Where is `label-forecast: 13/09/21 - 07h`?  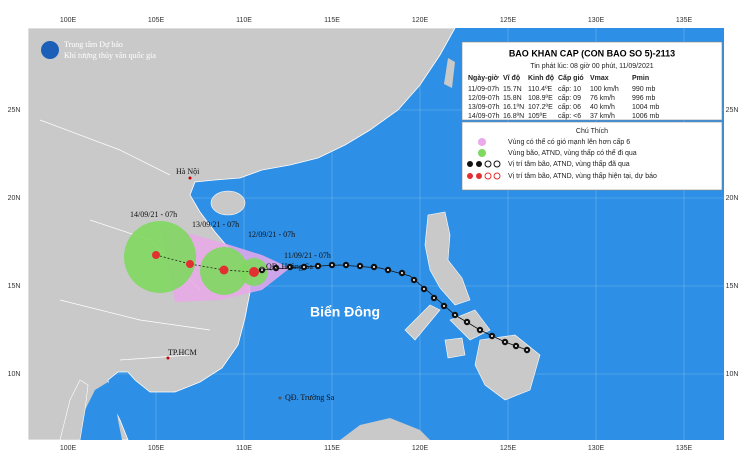 label-forecast: 13/09/21 - 07h is located at coordinates (215, 224).